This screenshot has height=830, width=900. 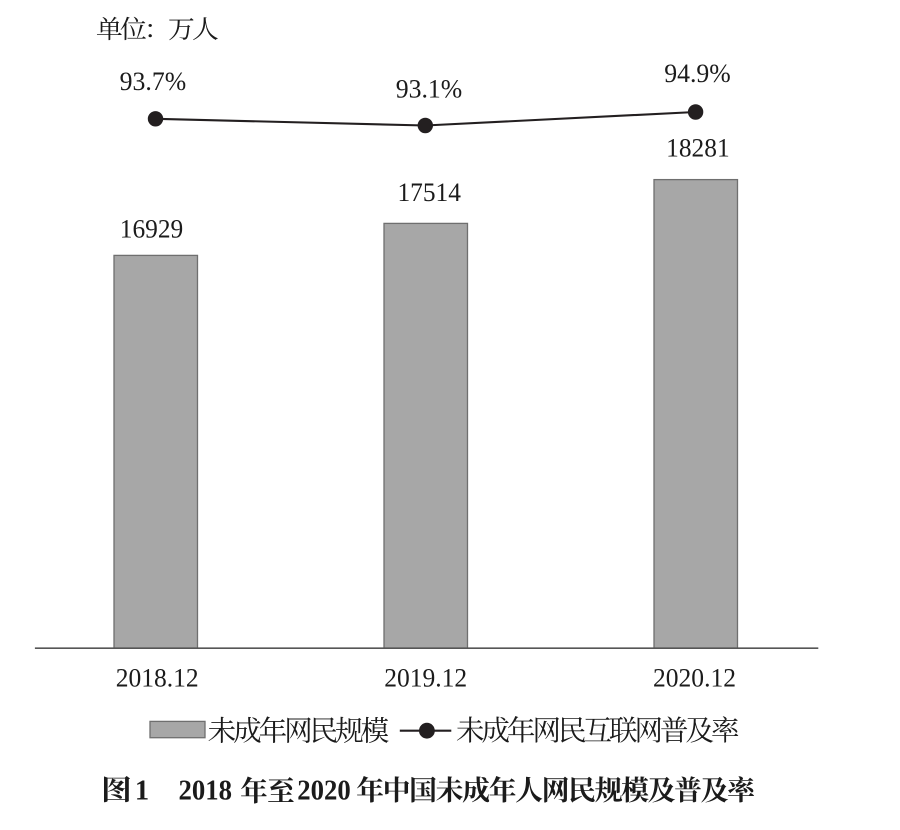 What do you see at coordinates (205, 791) in the screenshot?
I see `svg-text: 2018` at bounding box center [205, 791].